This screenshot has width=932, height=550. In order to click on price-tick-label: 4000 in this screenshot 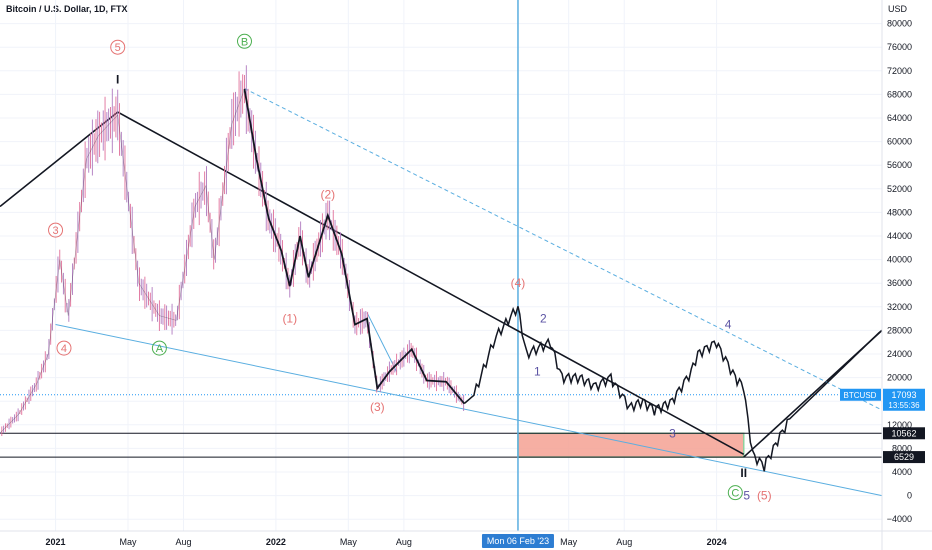, I will do `click(902, 472)`.